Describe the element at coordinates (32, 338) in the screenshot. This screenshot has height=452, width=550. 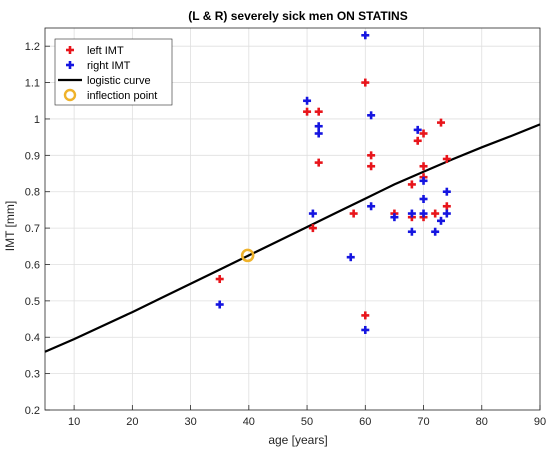
I see `y-tick-label: 0.4` at that location.